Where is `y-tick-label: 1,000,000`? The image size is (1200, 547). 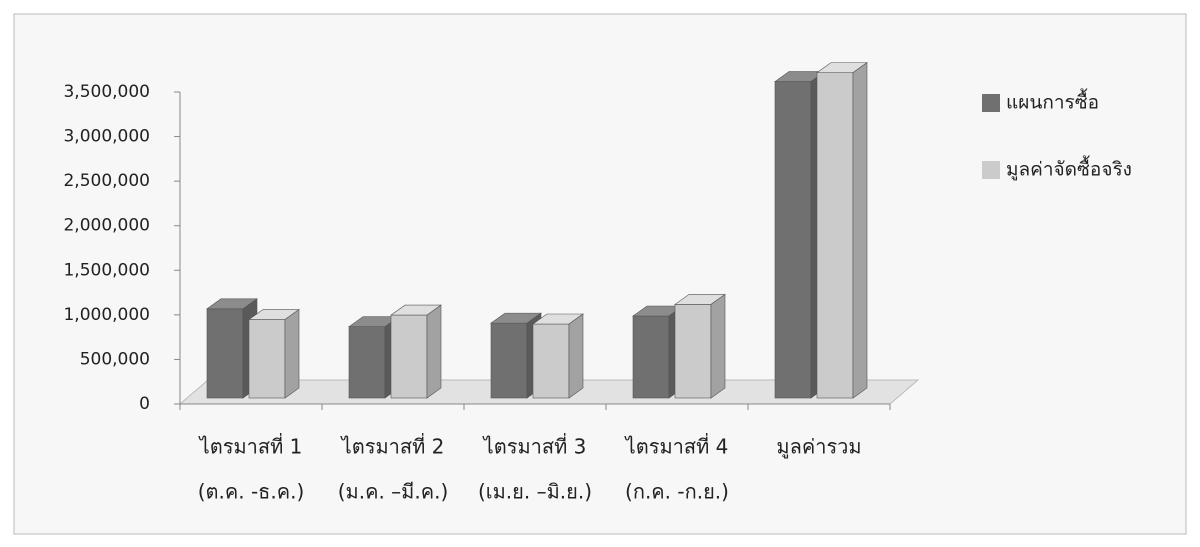 y-tick-label: 1,000,000 is located at coordinates (106, 315).